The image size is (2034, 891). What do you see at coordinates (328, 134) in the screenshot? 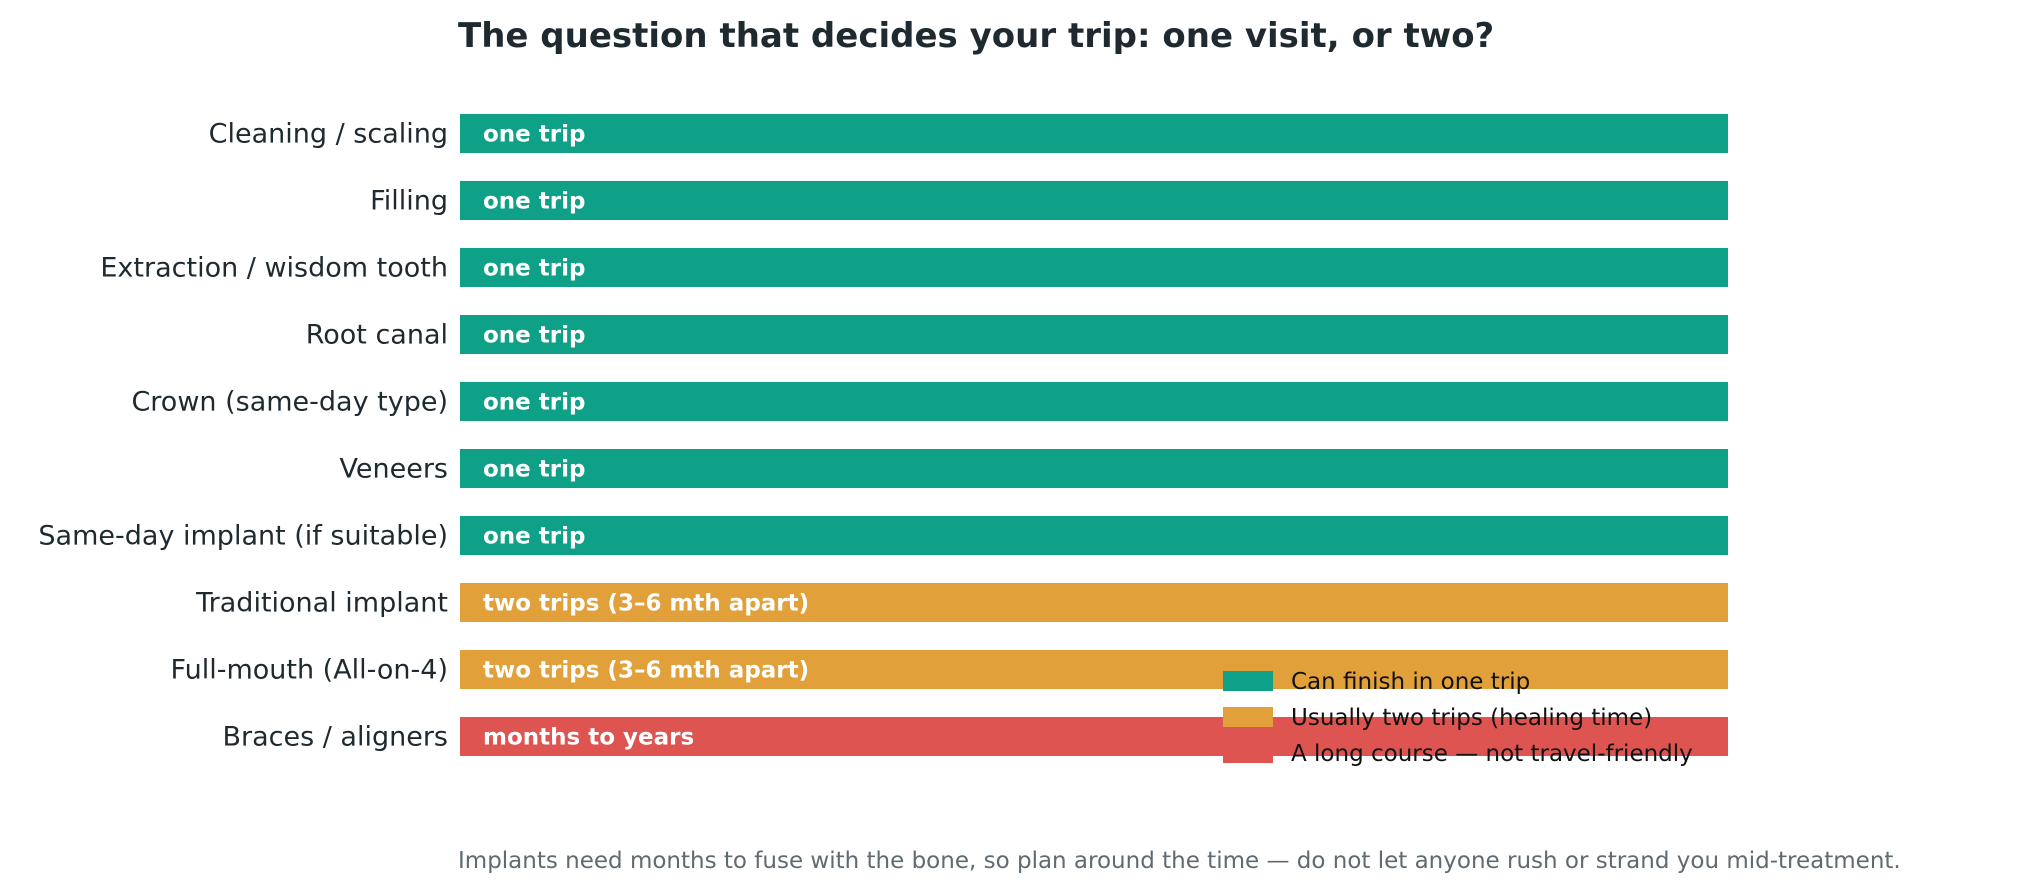
I see `category-label: Cleaning / scaling` at bounding box center [328, 134].